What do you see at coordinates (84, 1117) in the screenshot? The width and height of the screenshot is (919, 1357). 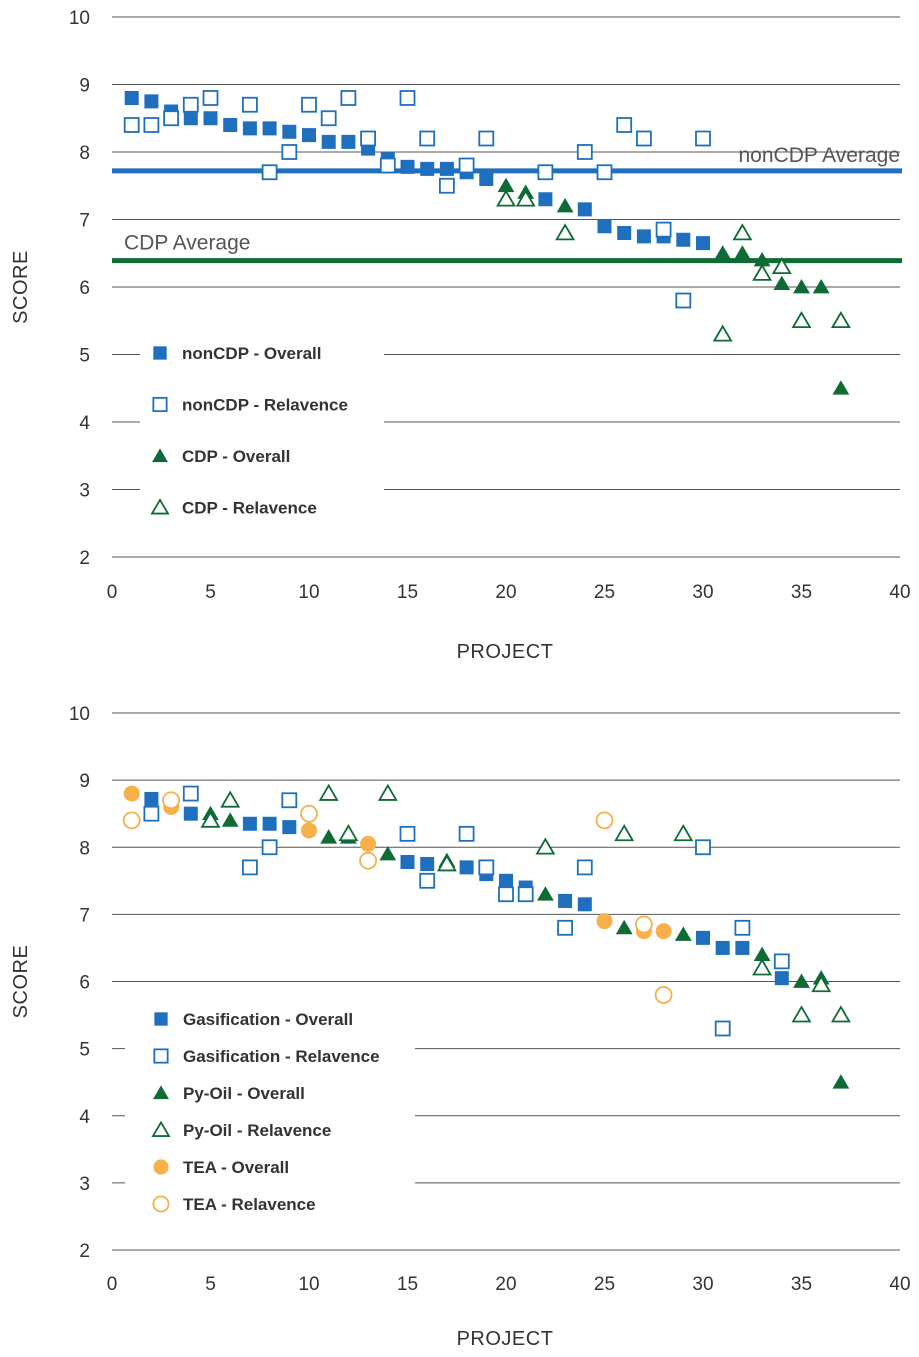 I see `chart2-y-tick-4: 4` at bounding box center [84, 1117].